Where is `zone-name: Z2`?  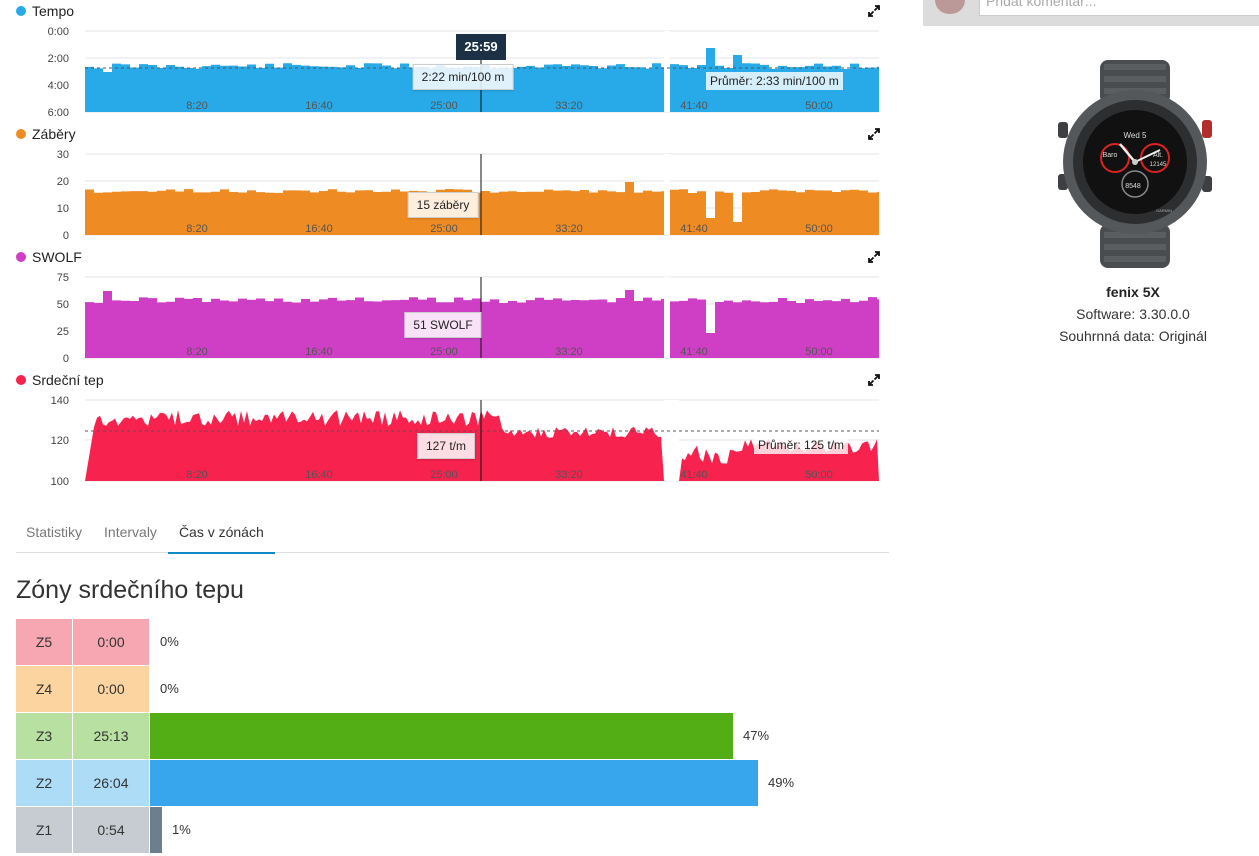
zone-name: Z2 is located at coordinates (44, 783).